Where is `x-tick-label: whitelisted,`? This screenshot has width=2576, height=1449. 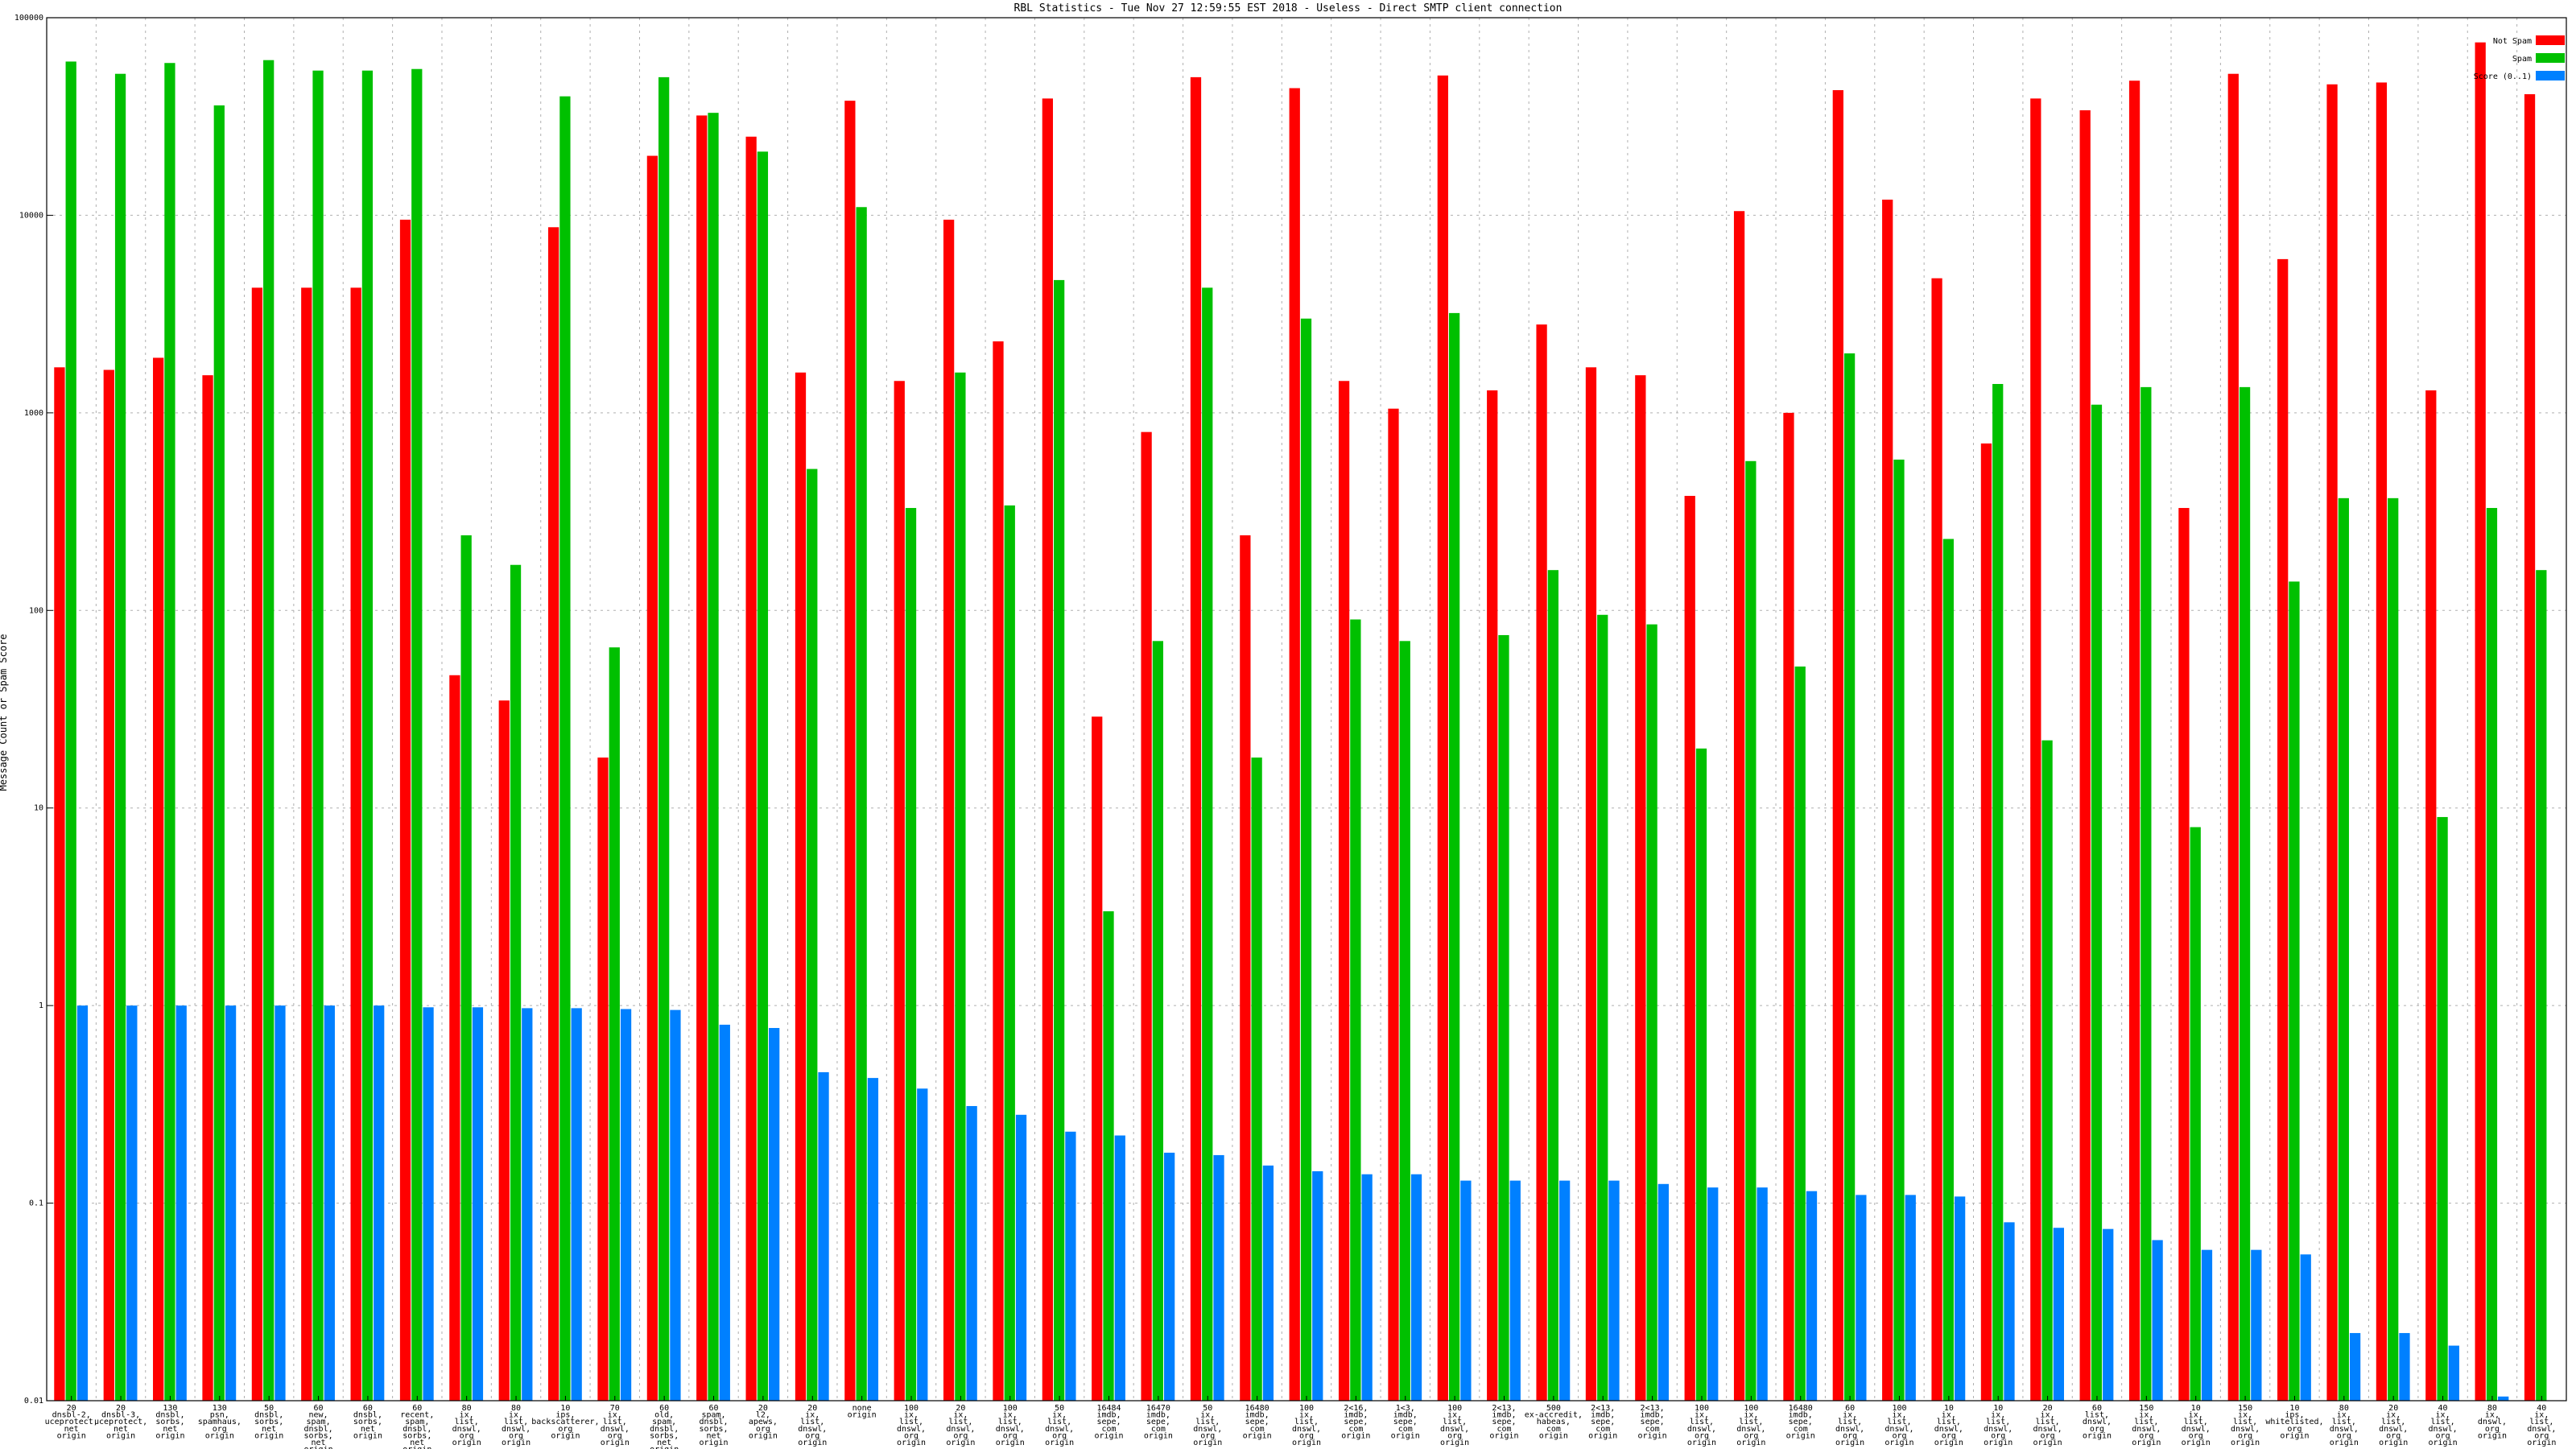 x-tick-label: whitelisted, is located at coordinates (2294, 1422).